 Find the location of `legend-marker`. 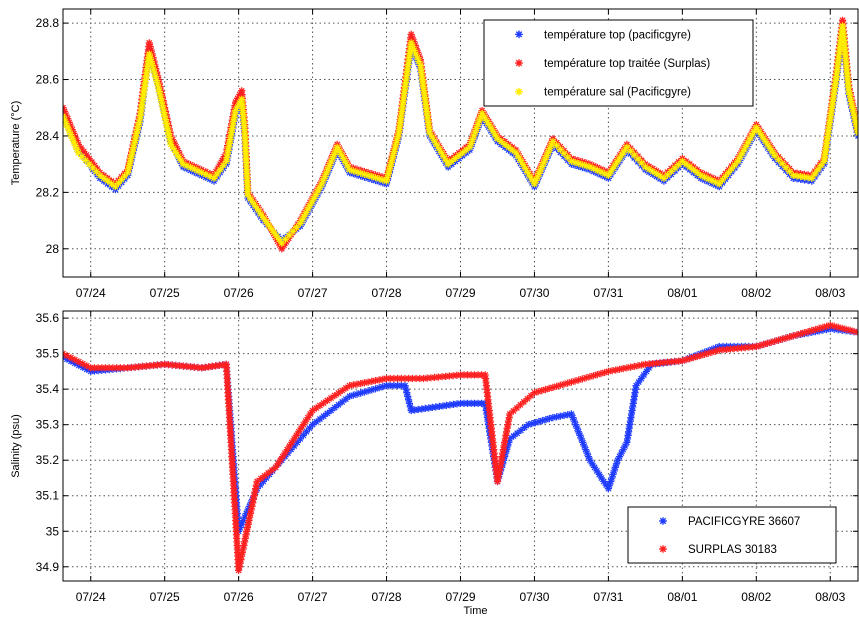

legend-marker is located at coordinates (519, 91).